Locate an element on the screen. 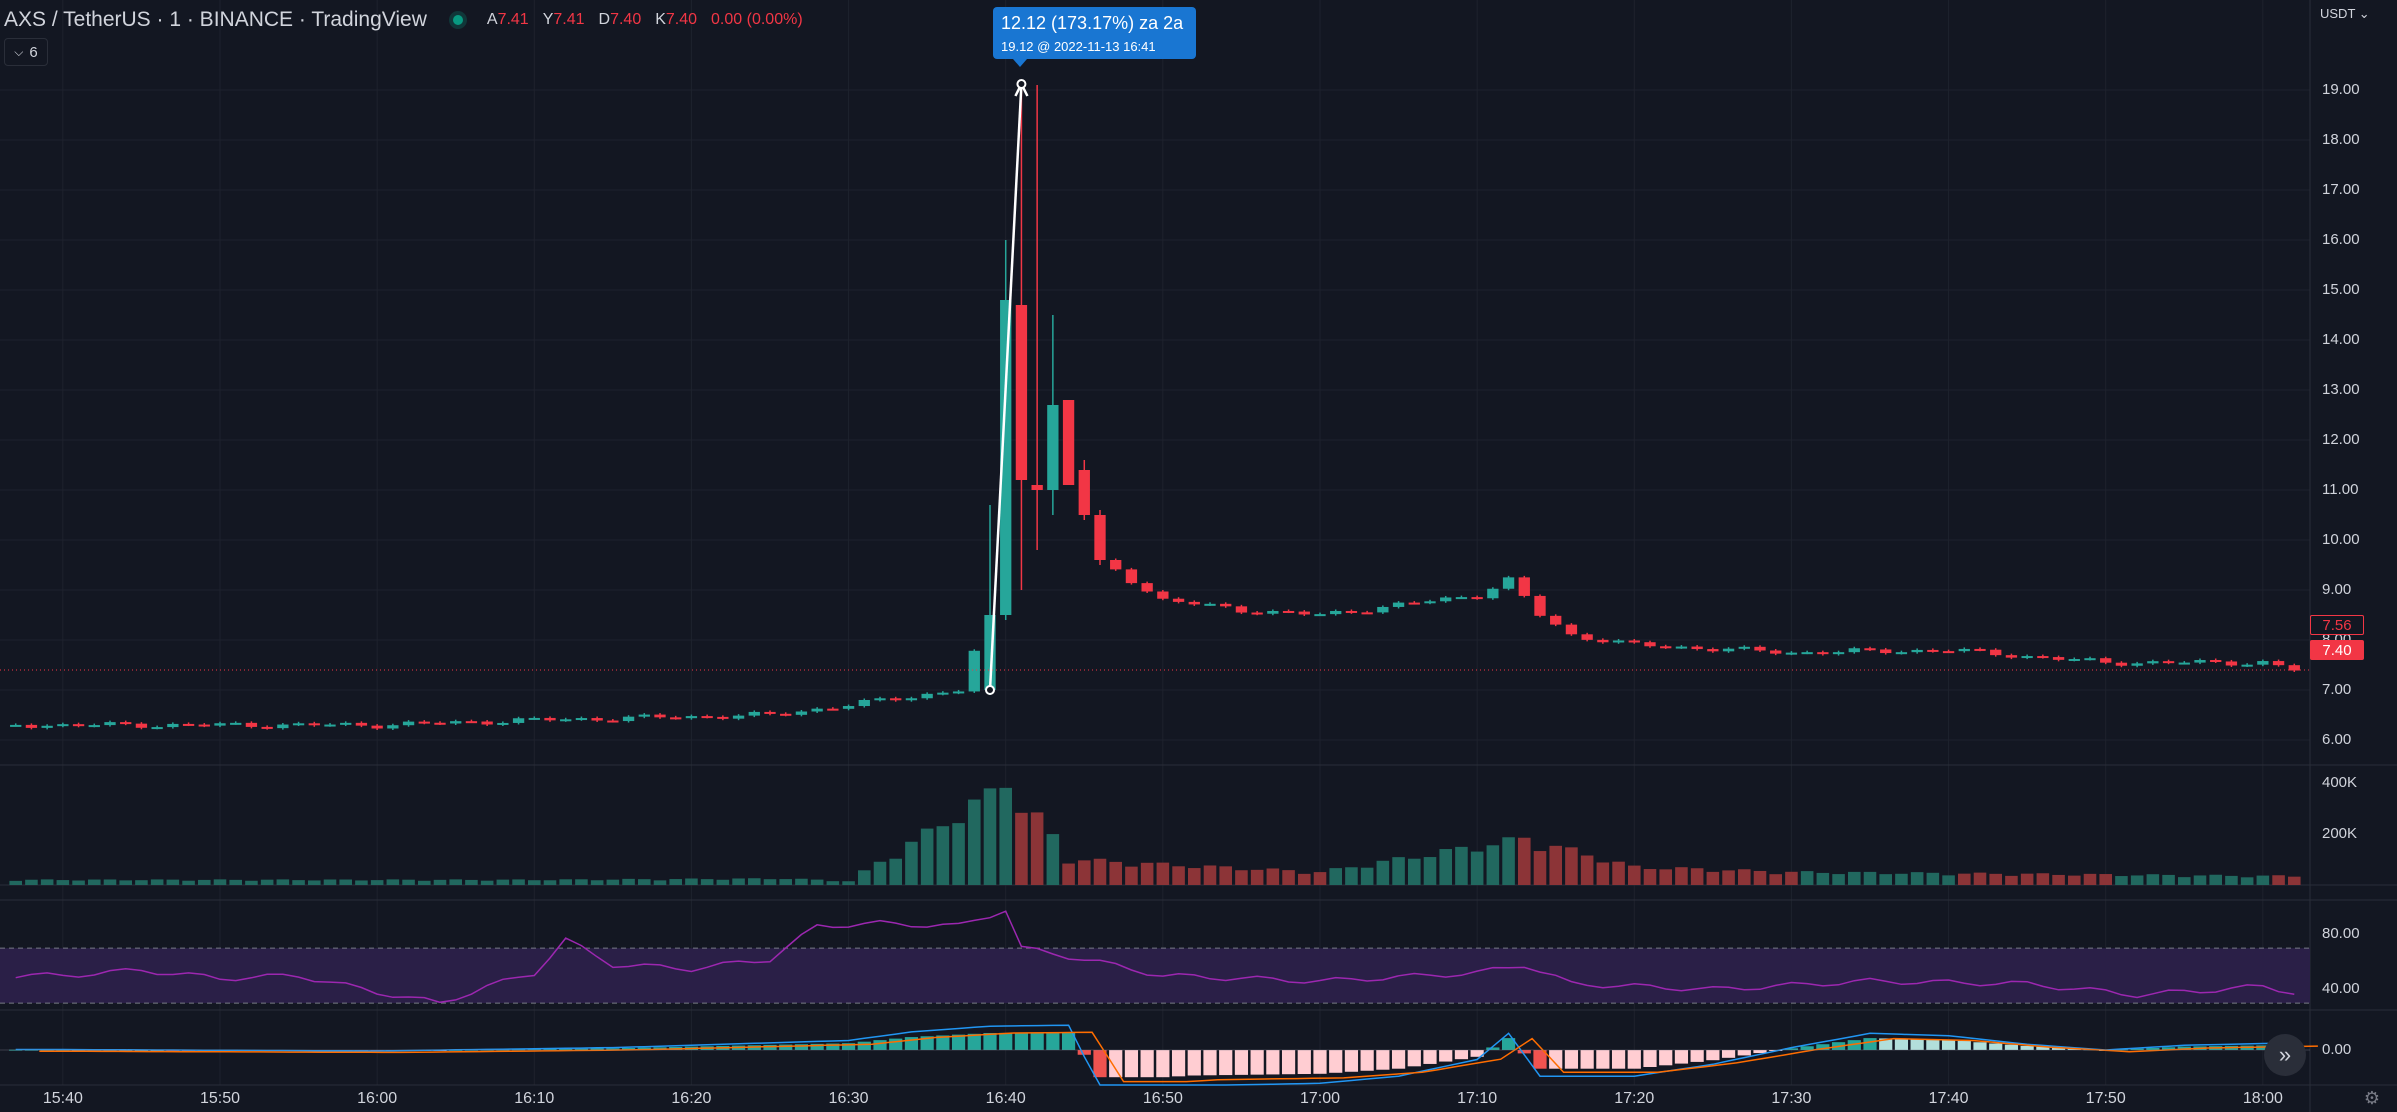  time-tick-label-5: 16:30 is located at coordinates (848, 1098).